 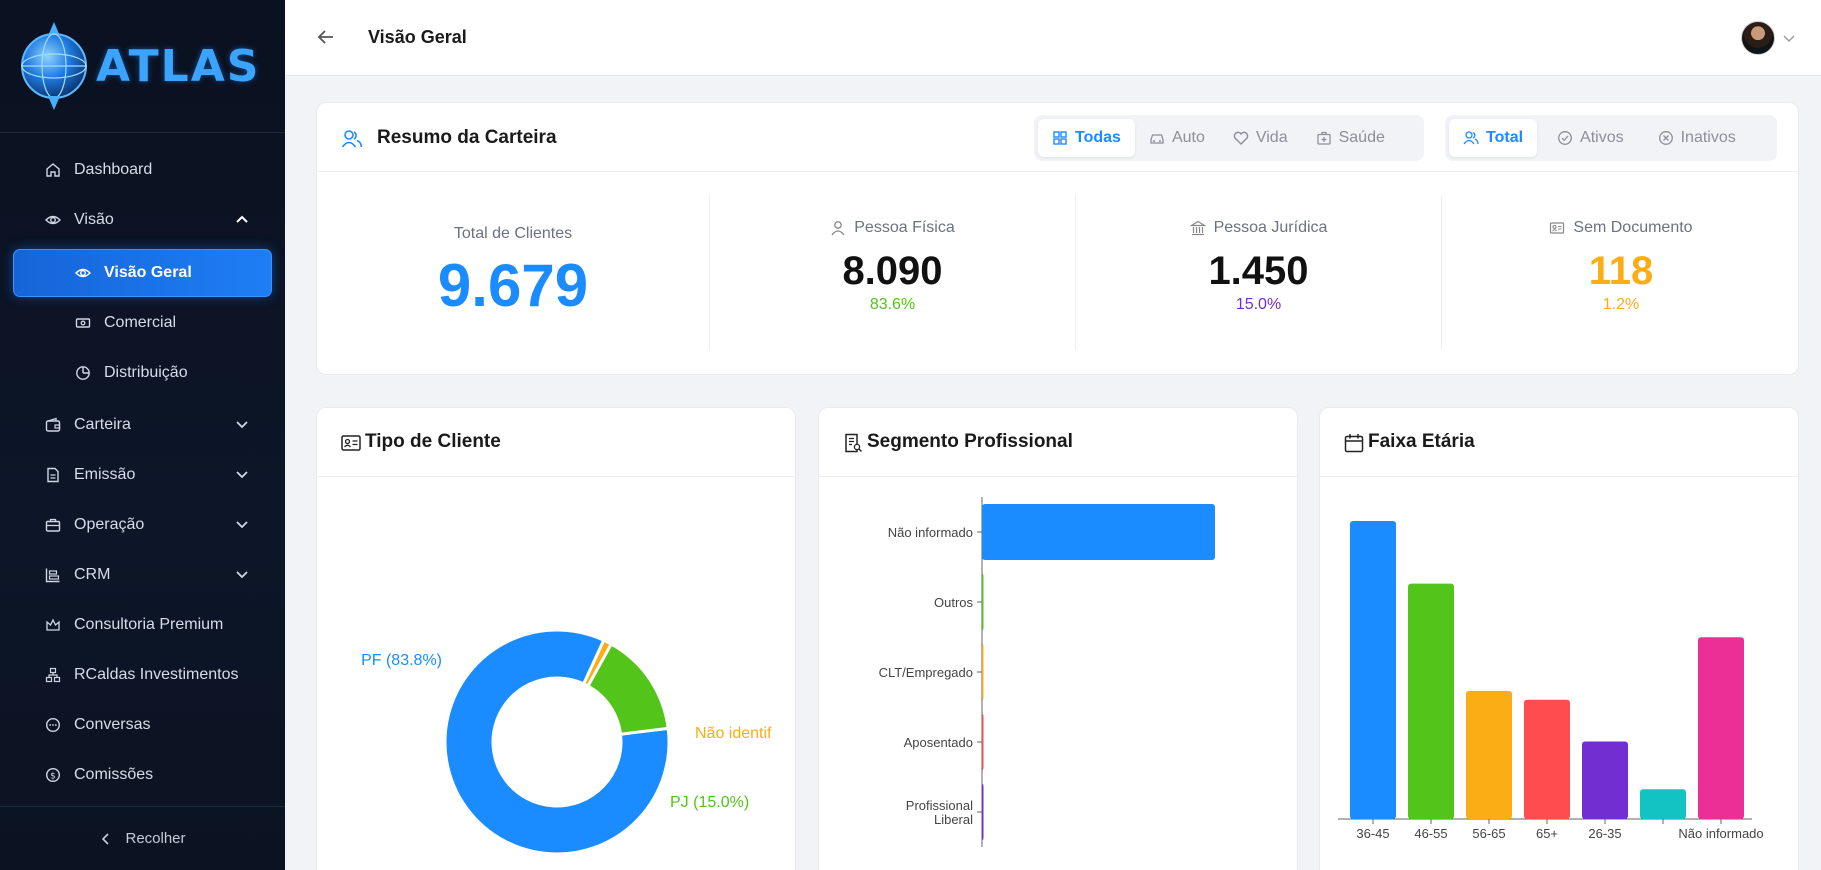 I want to click on sidebar-item-rcaldas-investimentos: RCaldas Investimentos, so click(x=142, y=675).